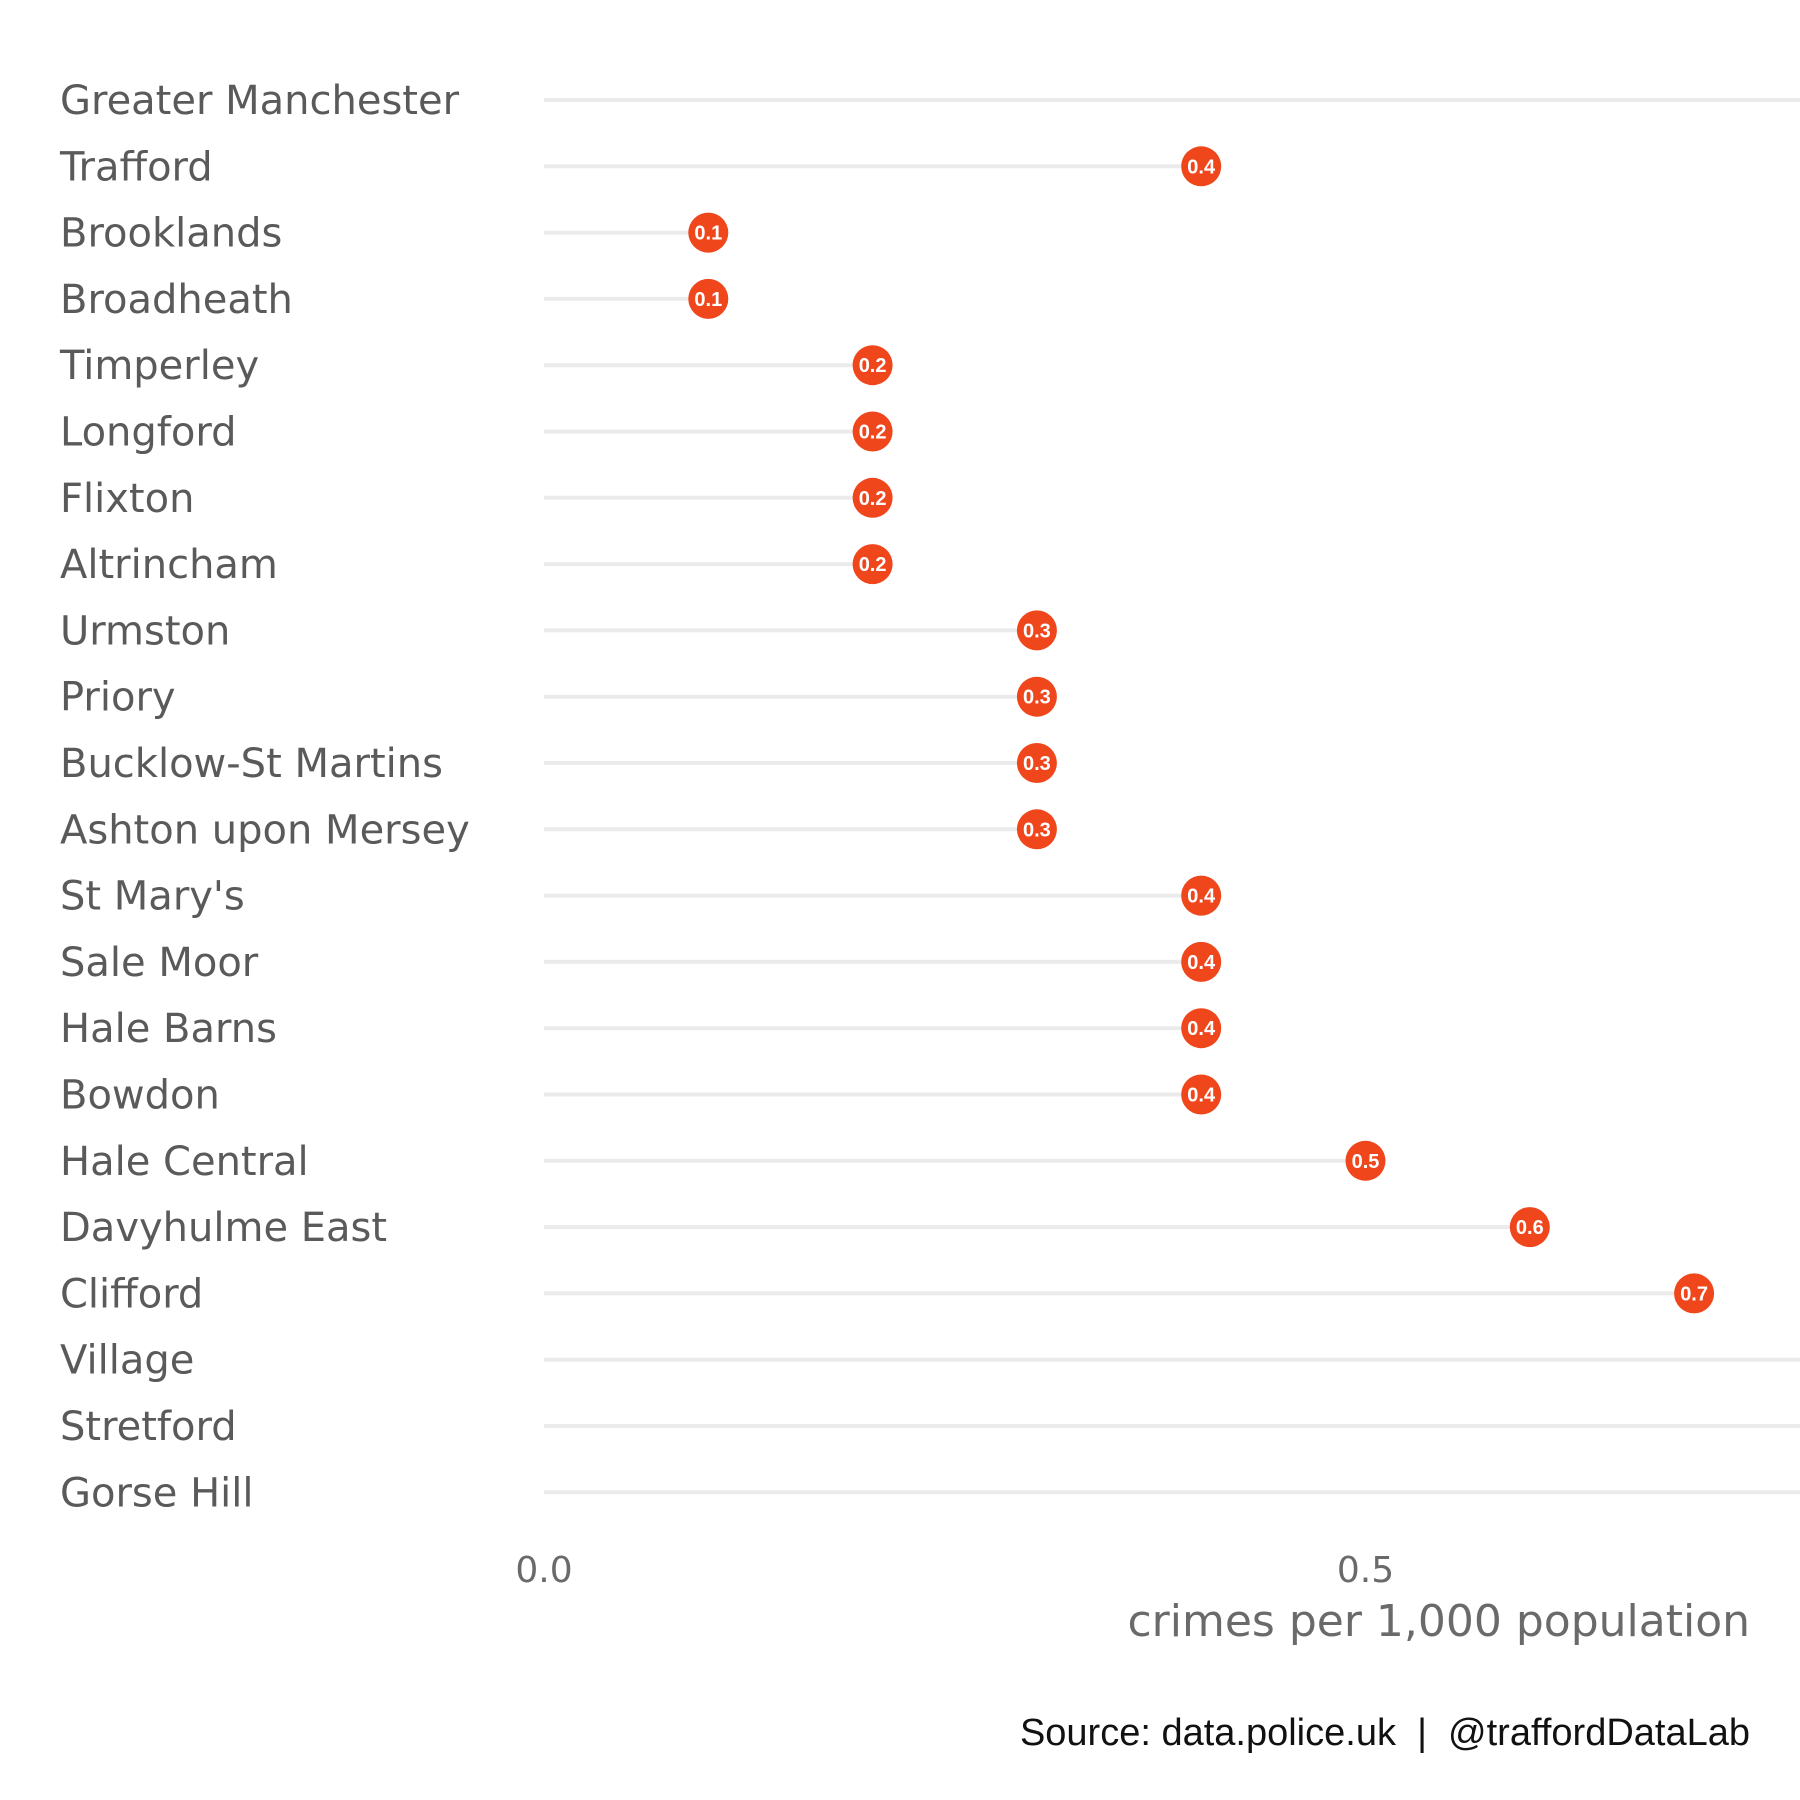  I want to click on x-axis-title: crimes per 1,000 population, so click(1438, 1621).